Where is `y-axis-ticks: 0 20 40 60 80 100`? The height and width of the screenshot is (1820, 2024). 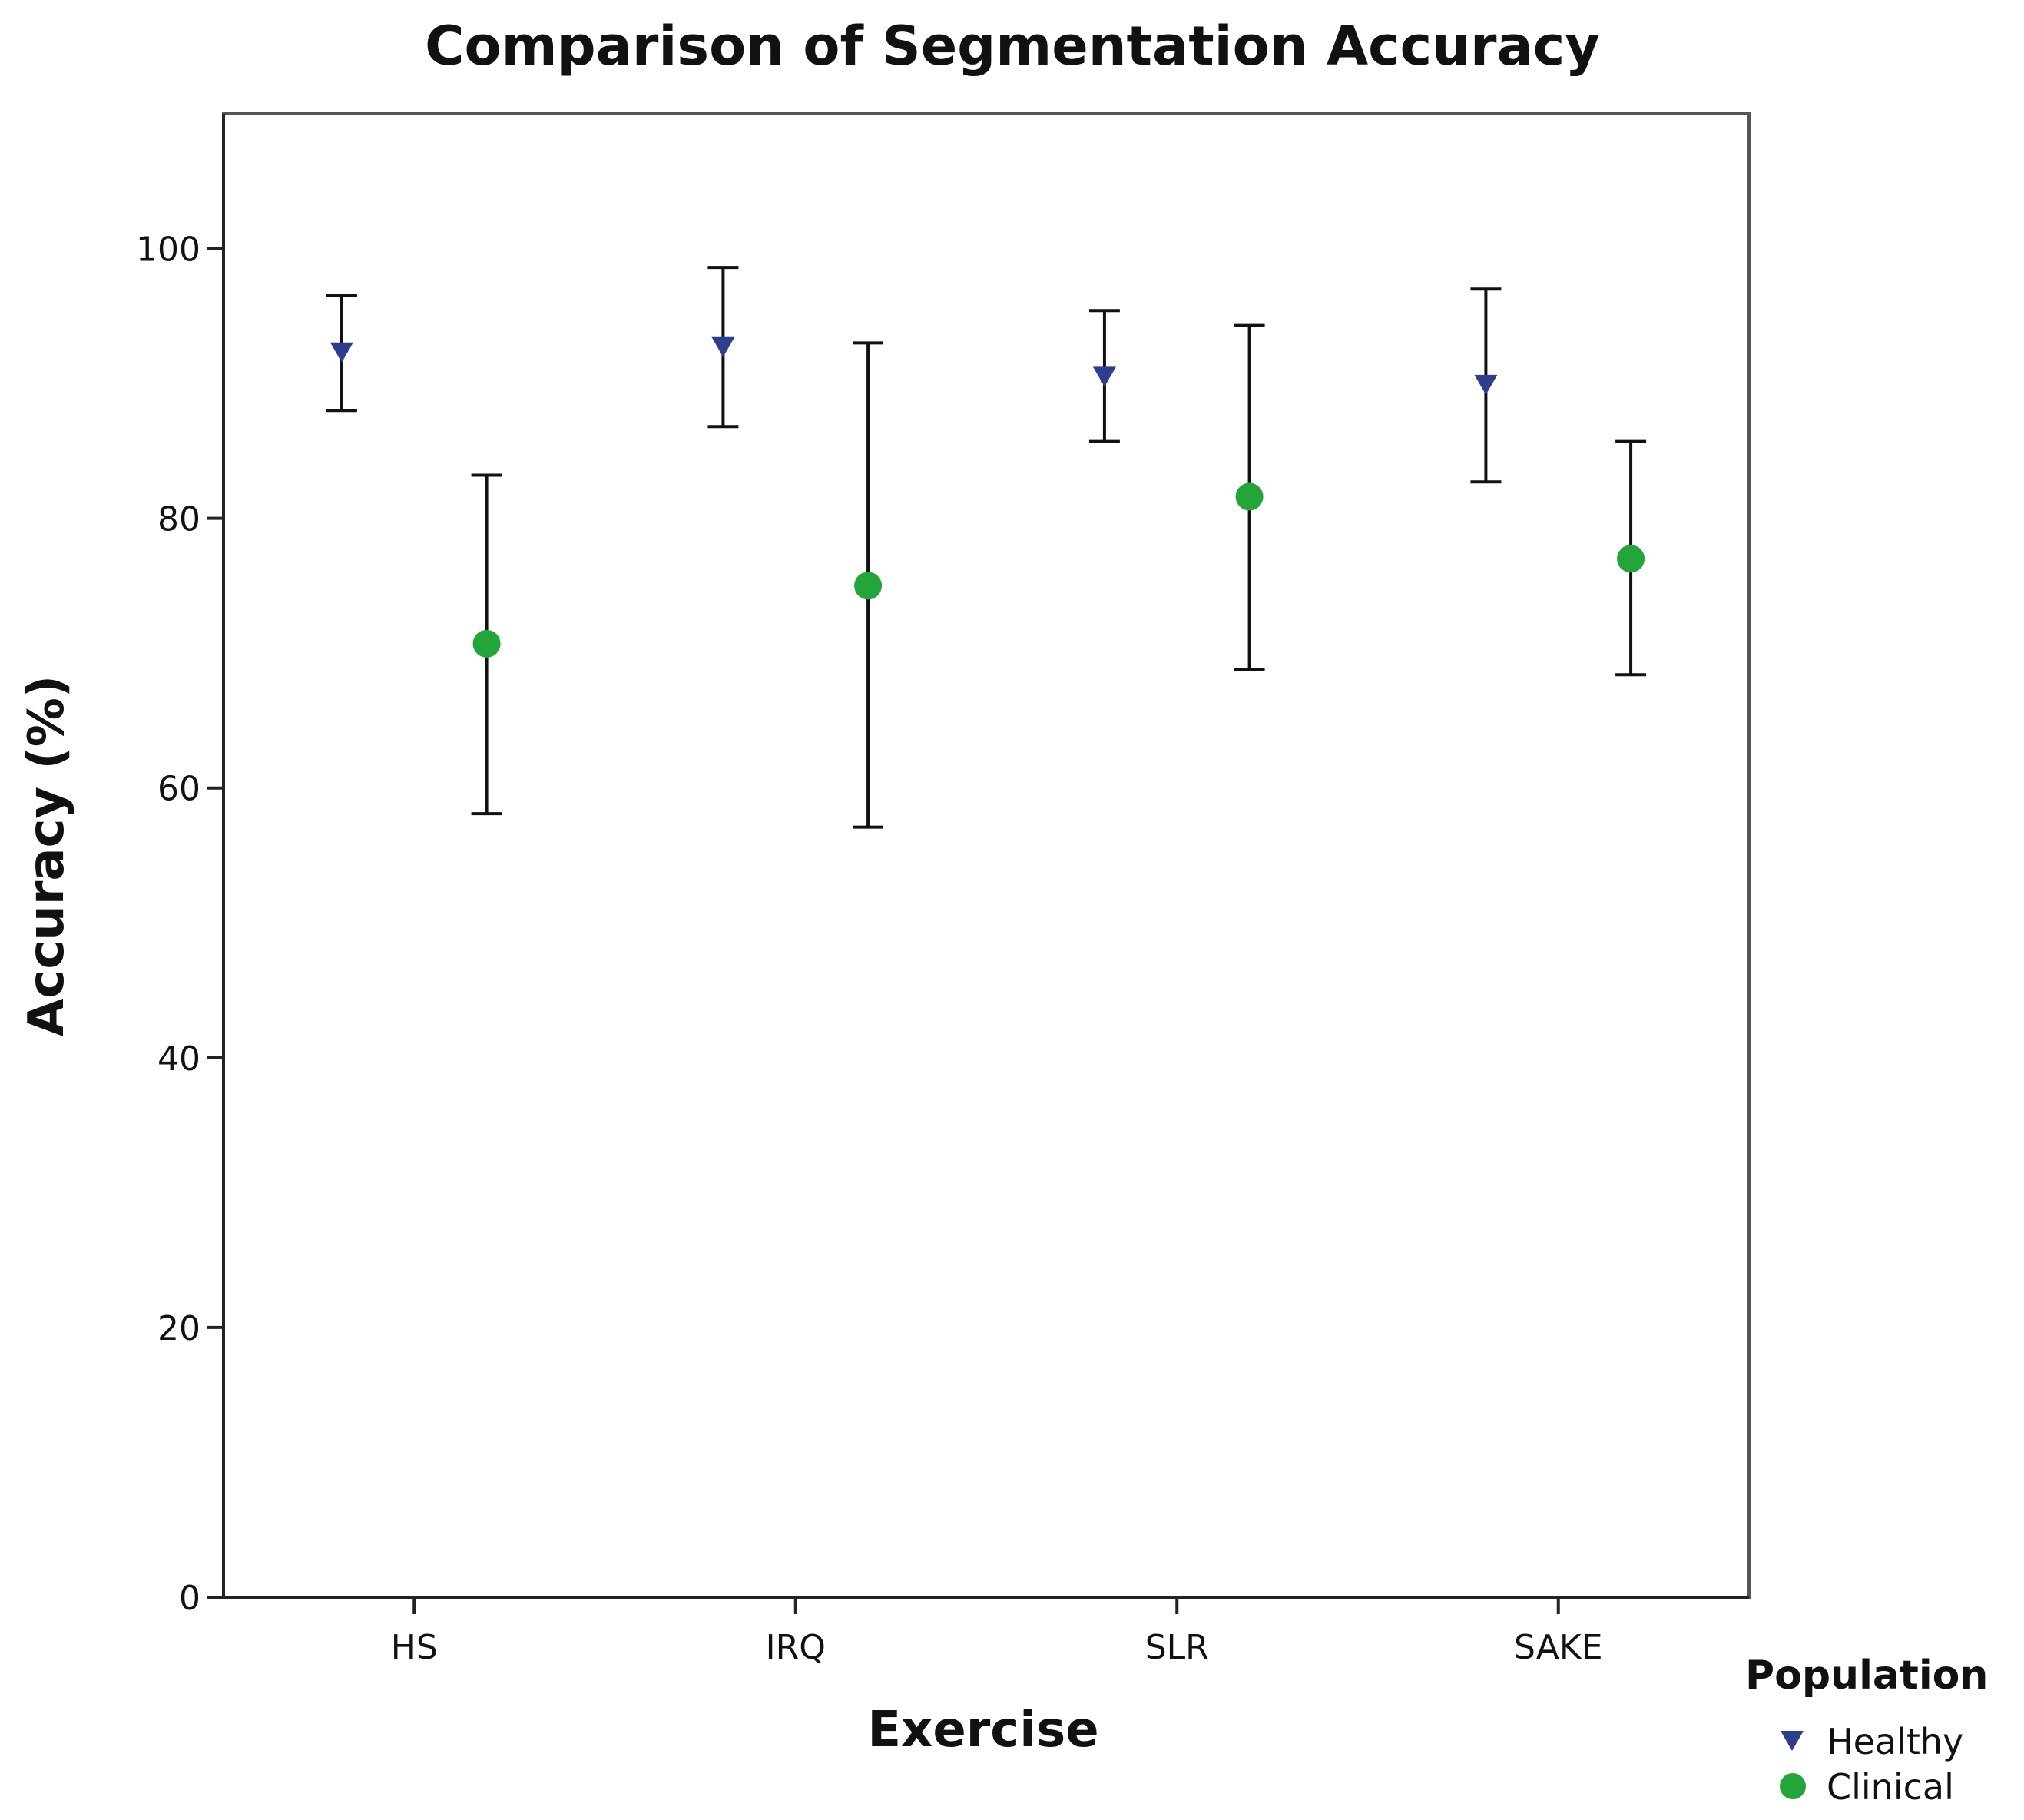 y-axis-ticks: 0 20 40 60 80 100 is located at coordinates (180, 924).